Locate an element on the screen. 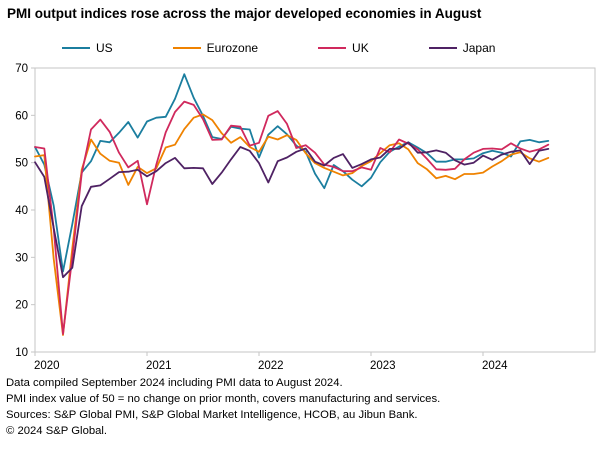  legend-item-uk: UK is located at coordinates (343, 48).